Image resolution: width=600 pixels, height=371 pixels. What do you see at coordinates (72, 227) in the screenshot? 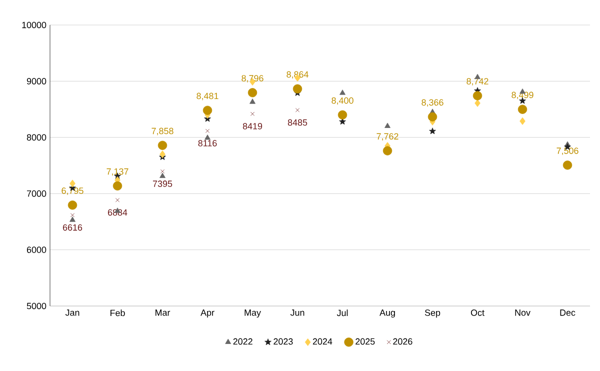
I see `data-label: 6616` at bounding box center [72, 227].